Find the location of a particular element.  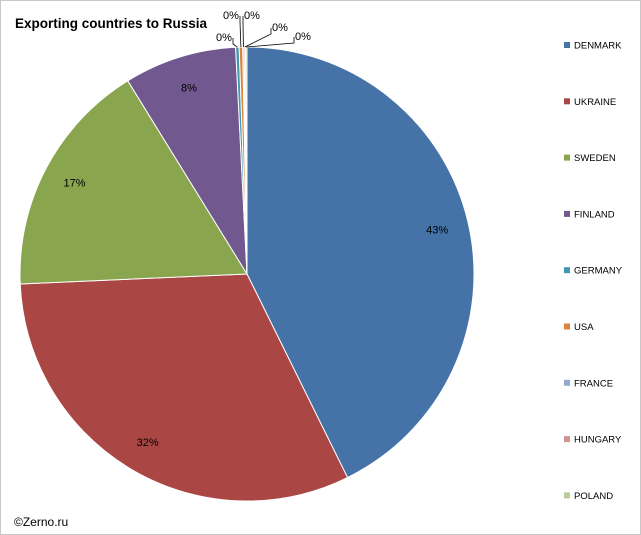

legend-label-hungary: HUNGARY is located at coordinates (598, 440).